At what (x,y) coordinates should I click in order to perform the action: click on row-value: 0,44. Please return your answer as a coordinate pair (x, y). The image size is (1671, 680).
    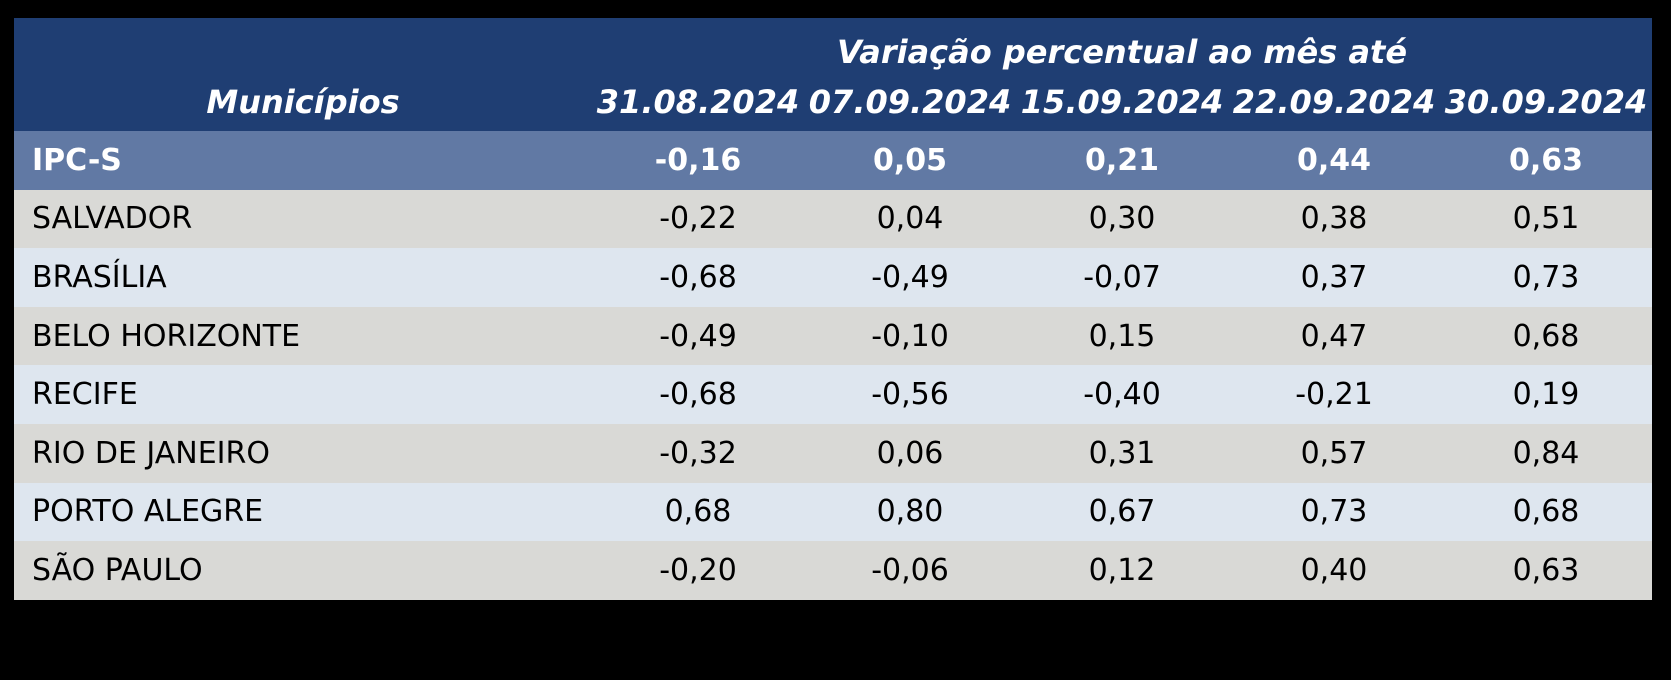
    Looking at the image, I should click on (1334, 160).